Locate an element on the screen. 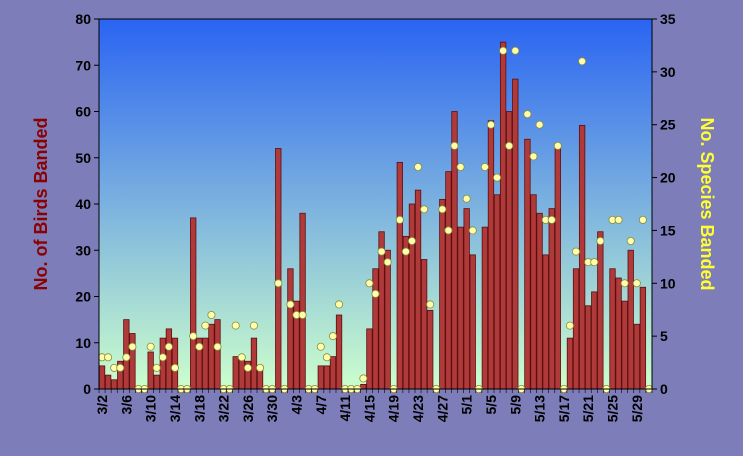 The image size is (743, 456). marker-species-4/29 is located at coordinates (454, 145).